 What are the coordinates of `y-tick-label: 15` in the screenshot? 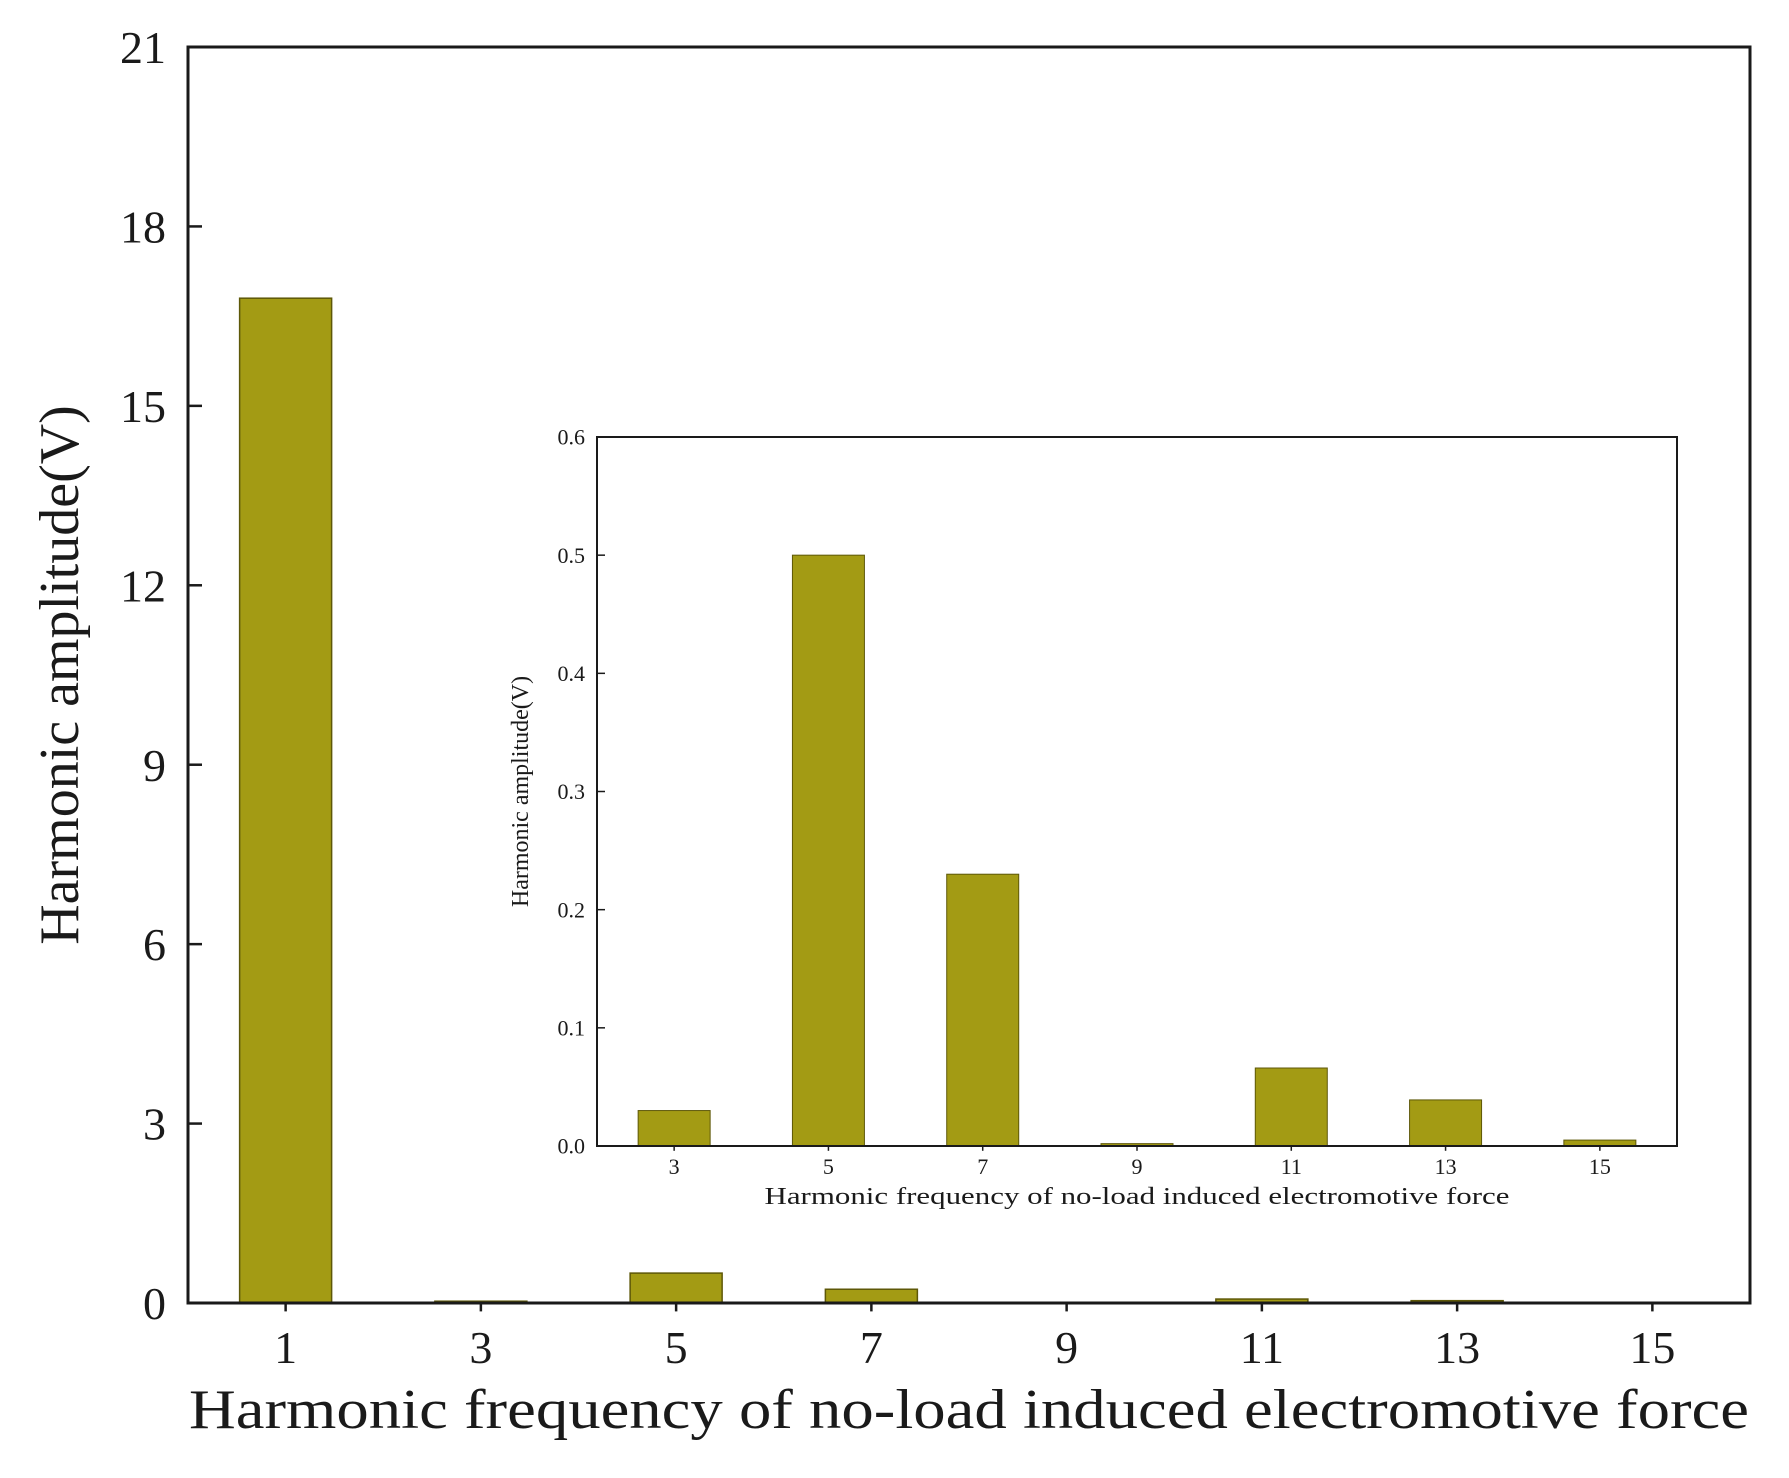 It's located at (143, 406).